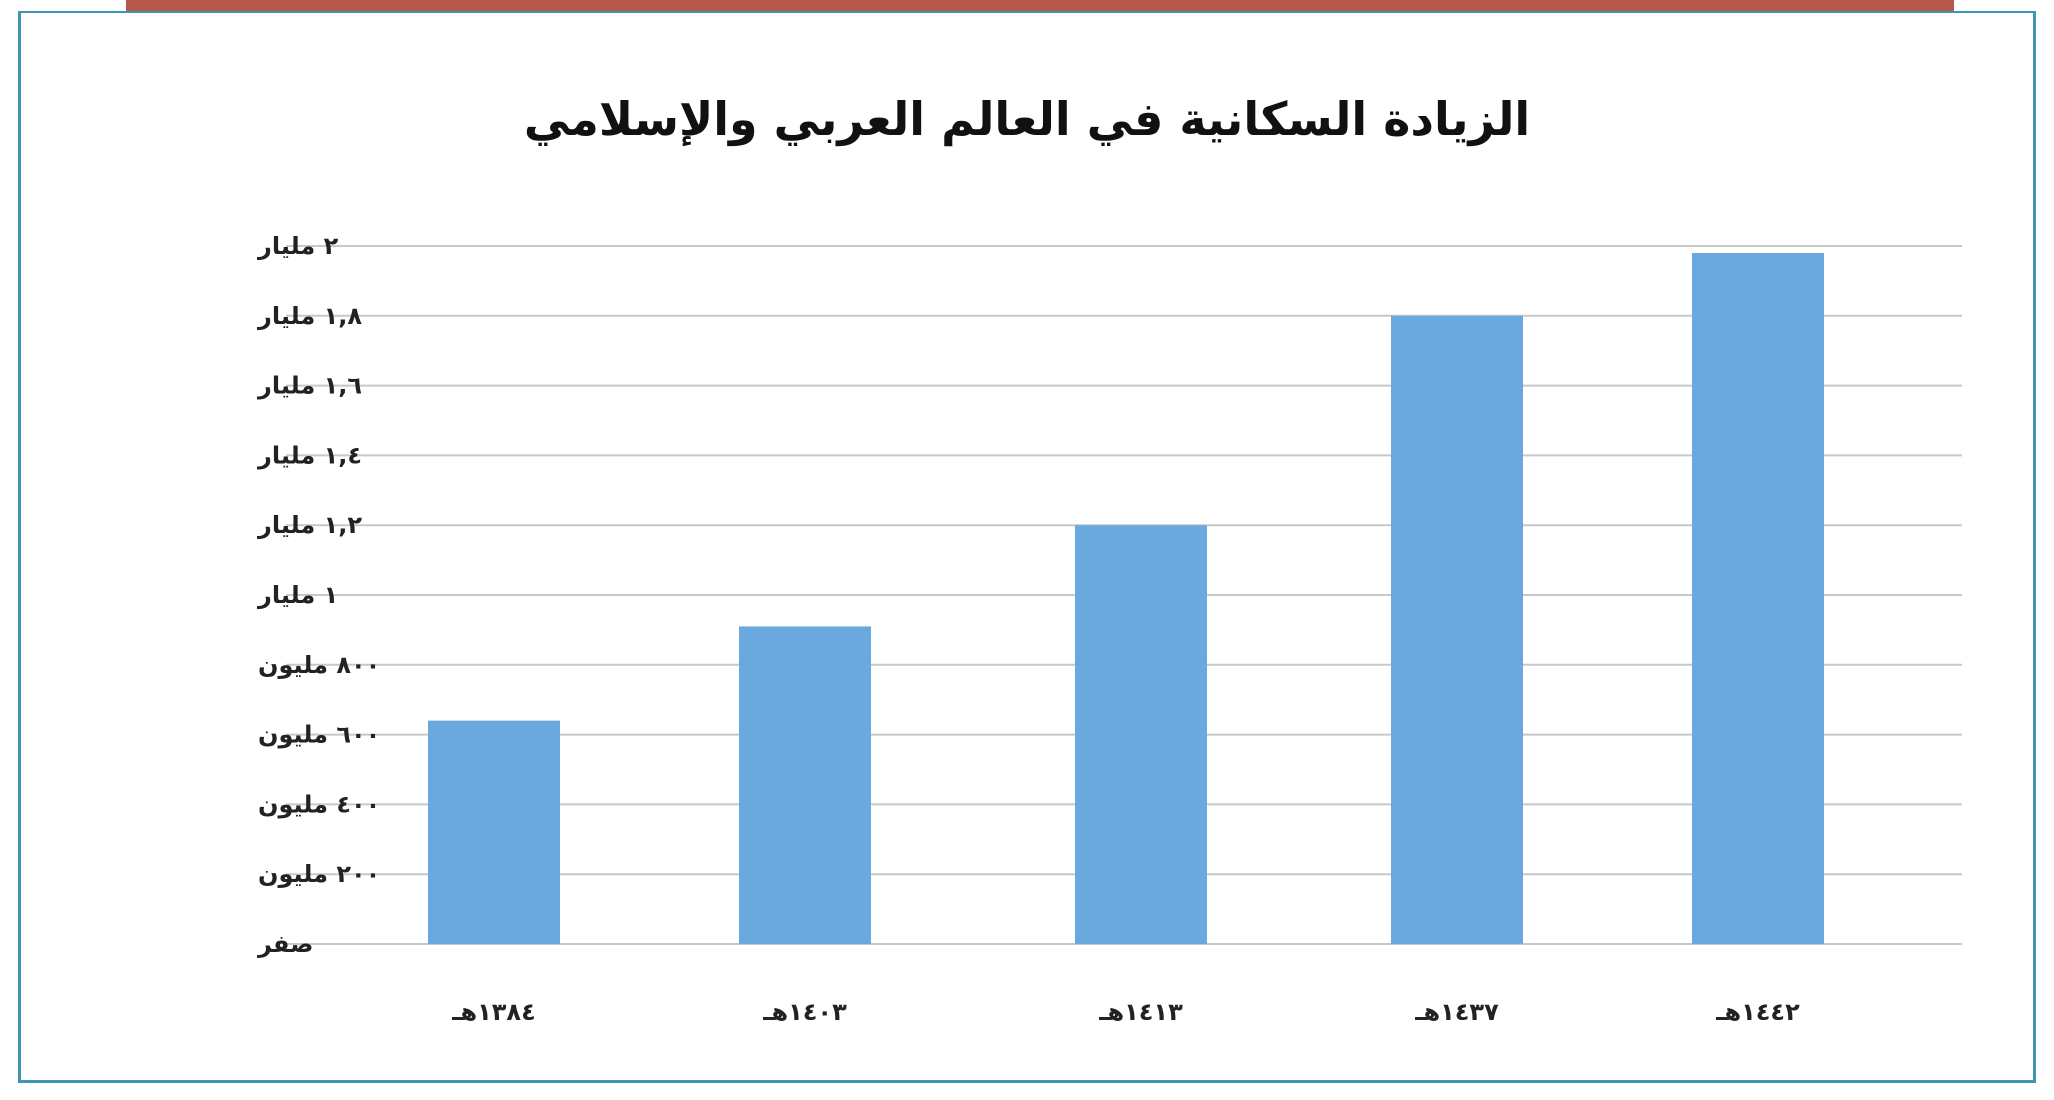  What do you see at coordinates (297, 595) in the screenshot?
I see `y-tick-label: ١ مليار` at bounding box center [297, 595].